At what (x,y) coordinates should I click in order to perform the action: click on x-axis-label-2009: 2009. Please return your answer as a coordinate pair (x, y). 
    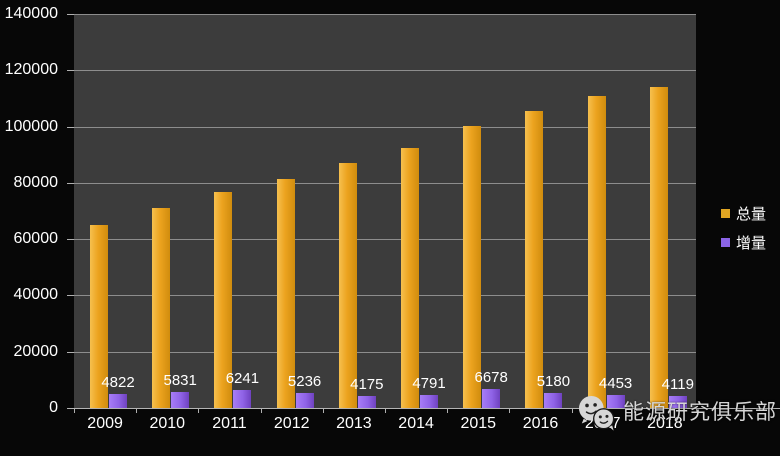
    Looking at the image, I should click on (105, 423).